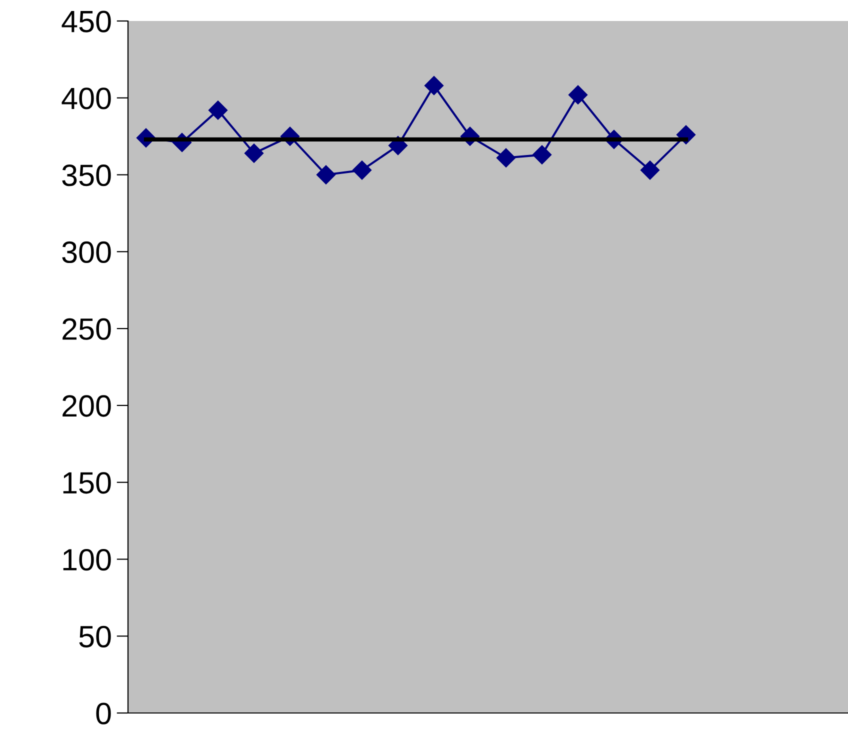 The image size is (848, 730). I want to click on y-tick-label: 350, so click(86, 175).